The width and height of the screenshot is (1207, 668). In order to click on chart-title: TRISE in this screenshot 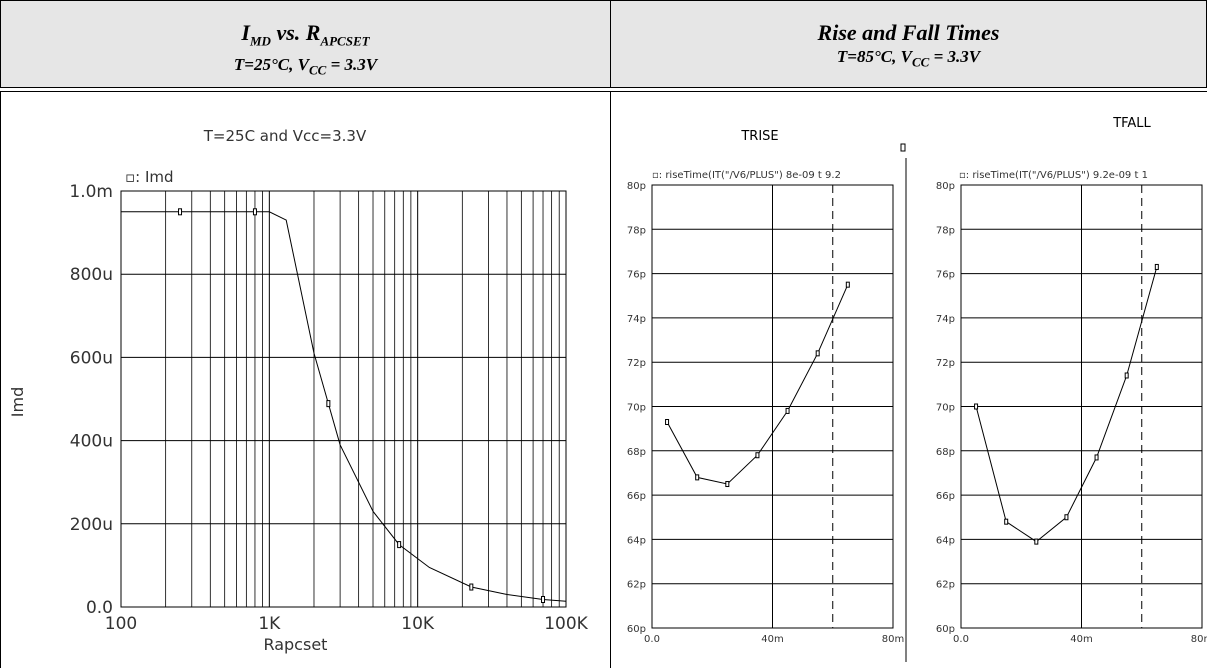, I will do `click(759, 136)`.